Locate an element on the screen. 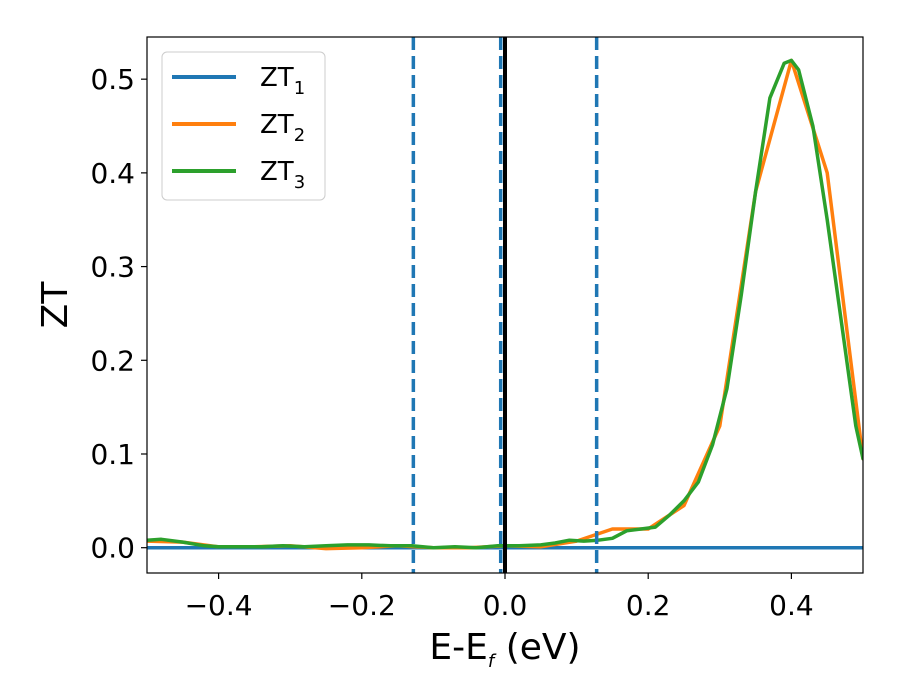 Image resolution: width=900 pixels, height=700 pixels. y-tick-label: 0.3 is located at coordinates (112, 267).